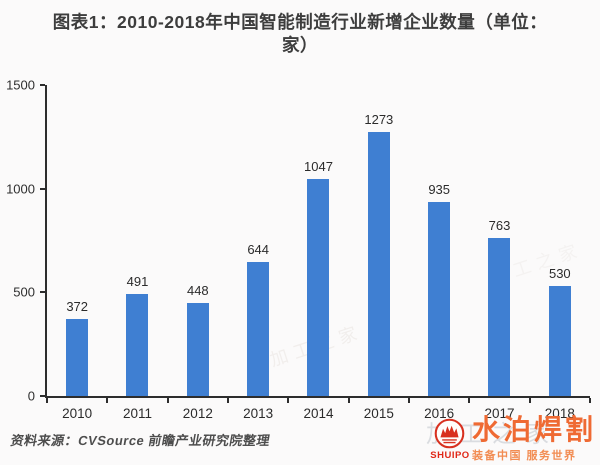  I want to click on bar-slot: 530 2018, so click(560, 253).